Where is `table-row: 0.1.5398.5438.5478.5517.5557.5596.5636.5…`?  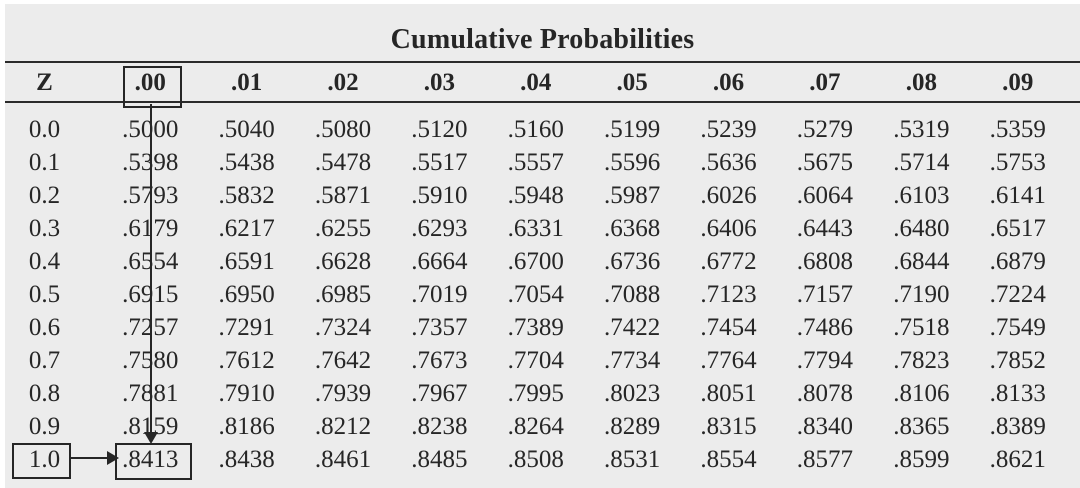
table-row: 0.1.5398.5438.5478.5517.5557.5596.5636.5… is located at coordinates (535, 162).